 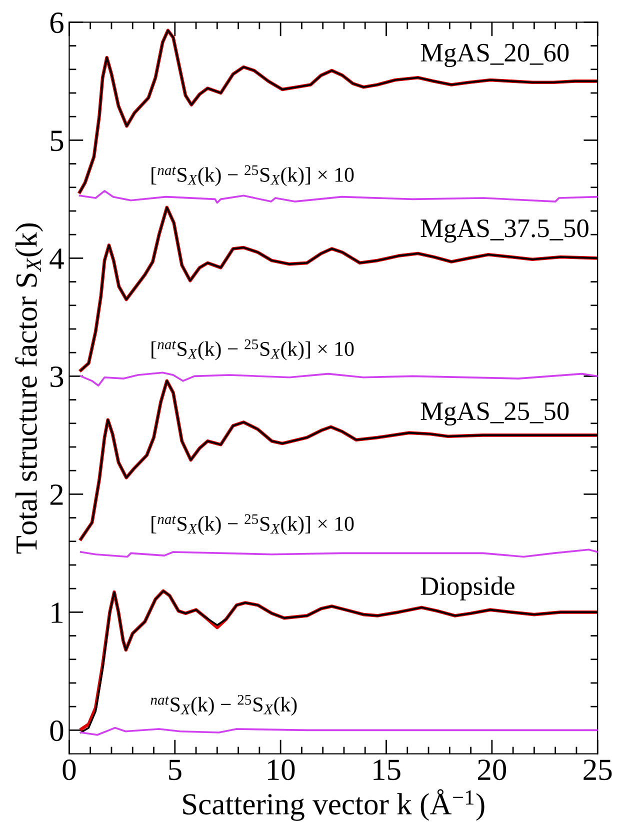 I want to click on y-tick-label: 5, so click(x=57, y=141).